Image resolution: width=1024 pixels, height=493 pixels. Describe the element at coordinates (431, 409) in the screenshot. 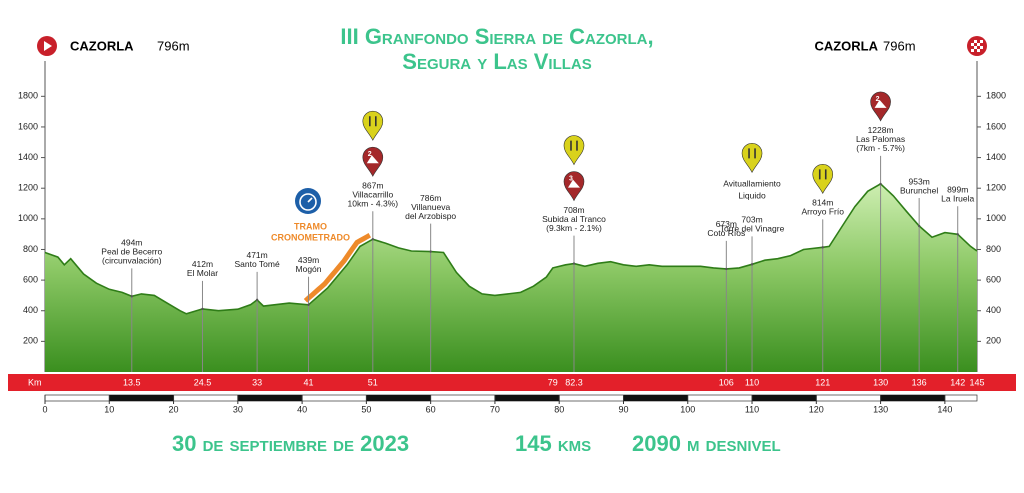

I see `x-tick-label: 60` at that location.